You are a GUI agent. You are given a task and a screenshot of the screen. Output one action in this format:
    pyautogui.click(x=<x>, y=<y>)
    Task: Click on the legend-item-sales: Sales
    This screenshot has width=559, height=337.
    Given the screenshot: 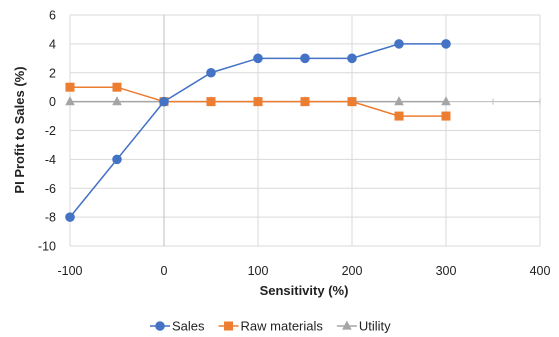 What is the action you would take?
    pyautogui.click(x=177, y=326)
    